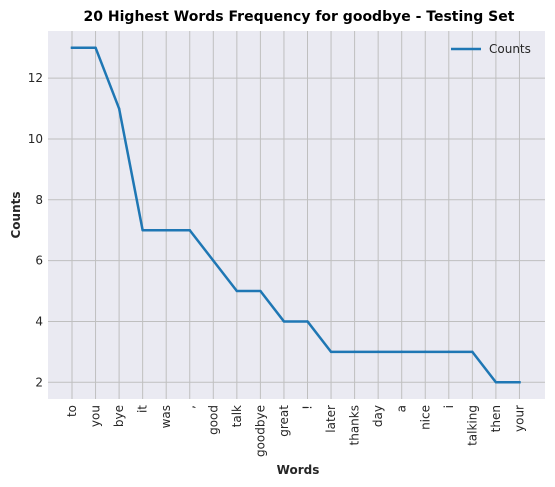  What do you see at coordinates (35, 230) in the screenshot?
I see `y-tick-labels: 2 4 6 8 10 12` at bounding box center [35, 230].